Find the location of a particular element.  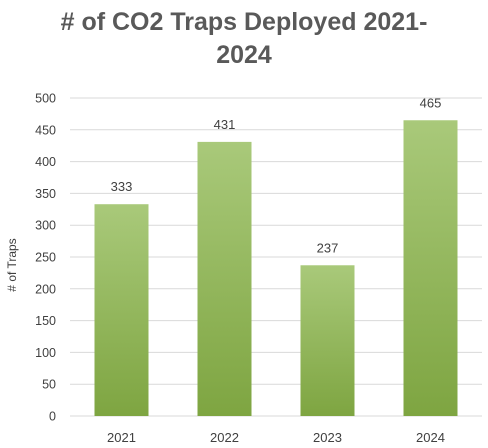

data-label-2024: 465 is located at coordinates (431, 102).